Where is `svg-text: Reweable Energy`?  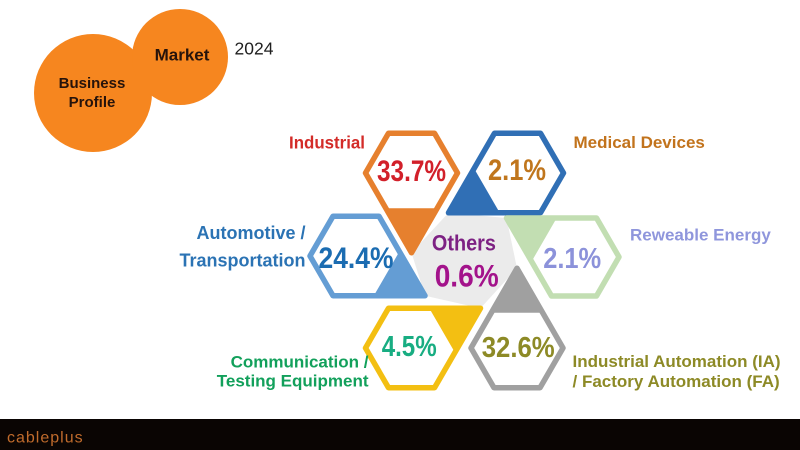 svg-text: Reweable Energy is located at coordinates (700, 235).